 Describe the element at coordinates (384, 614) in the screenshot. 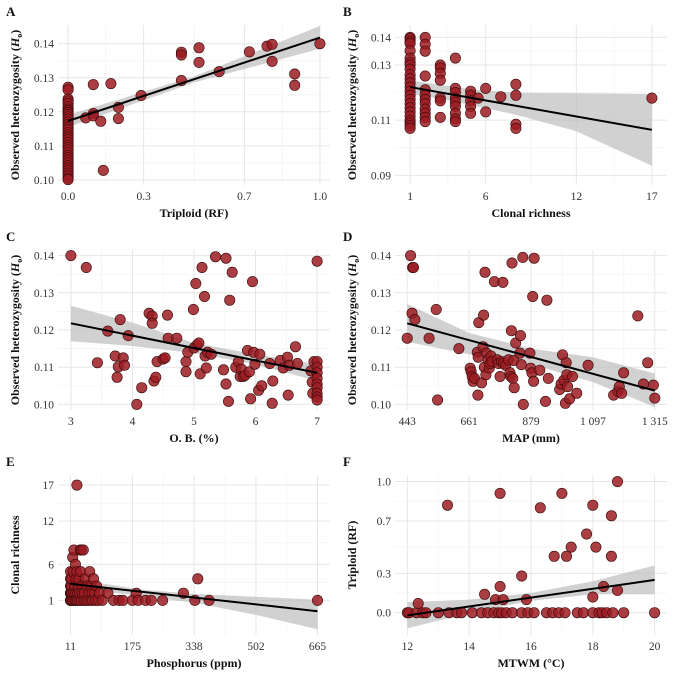

I see `y-tick-label: 0.0` at that location.